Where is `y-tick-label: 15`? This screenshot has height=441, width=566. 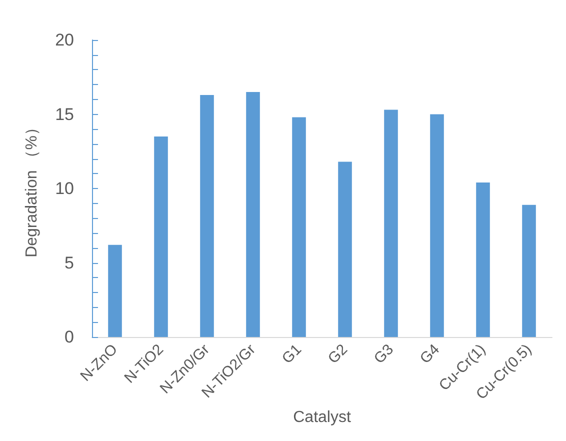 y-tick-label: 15 is located at coordinates (64, 114).